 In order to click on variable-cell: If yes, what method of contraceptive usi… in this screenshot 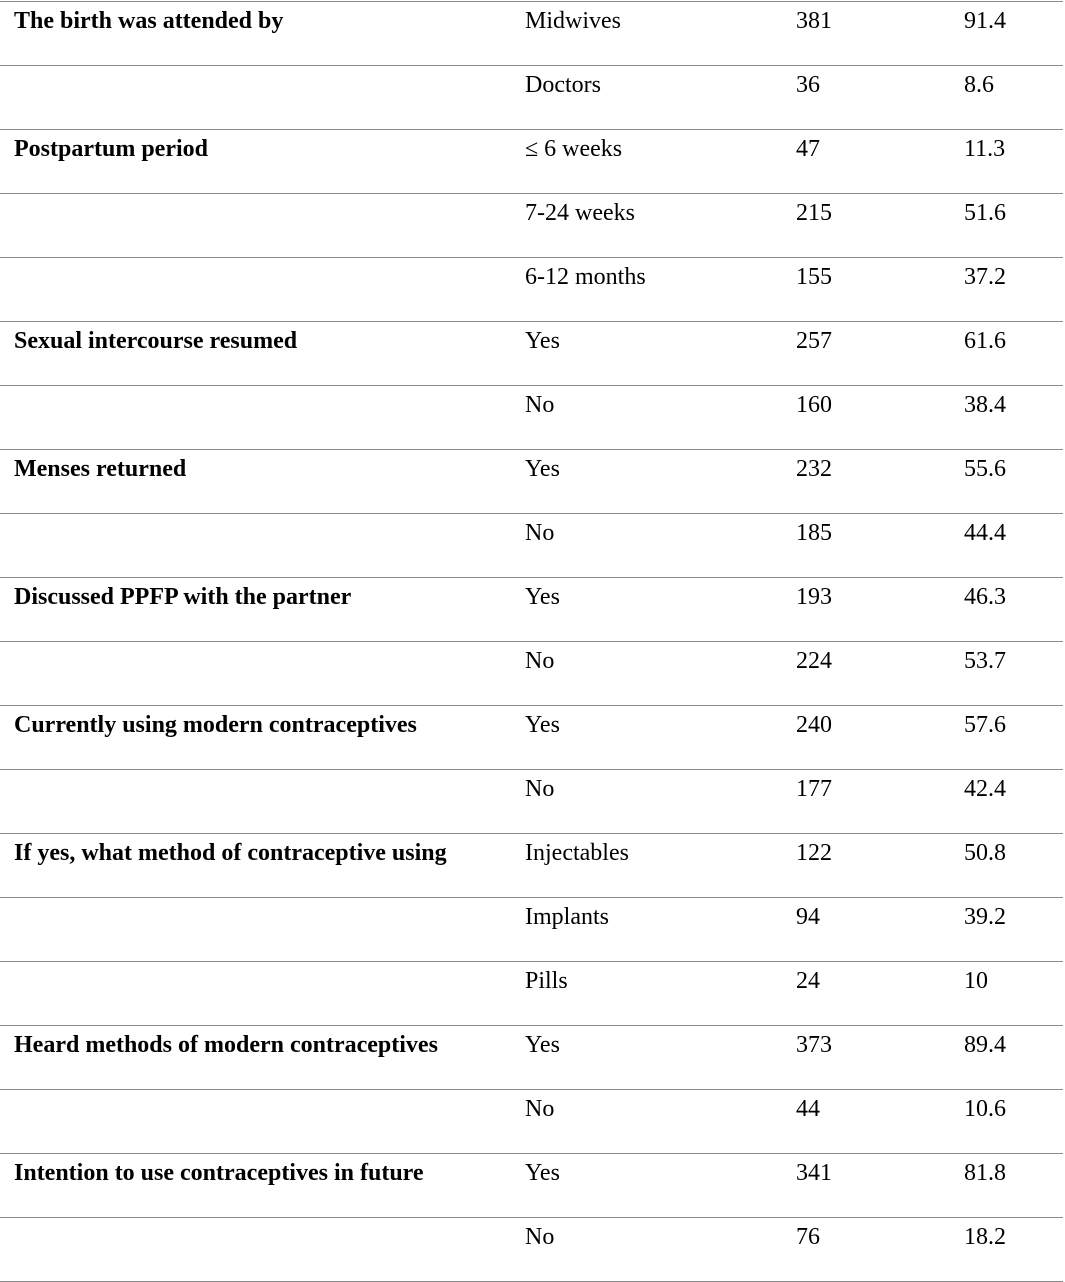, I will do `click(230, 853)`.